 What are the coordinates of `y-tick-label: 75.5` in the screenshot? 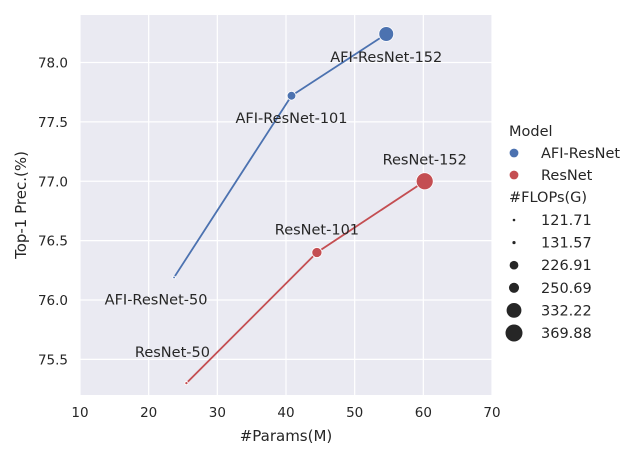 It's located at (53, 360).